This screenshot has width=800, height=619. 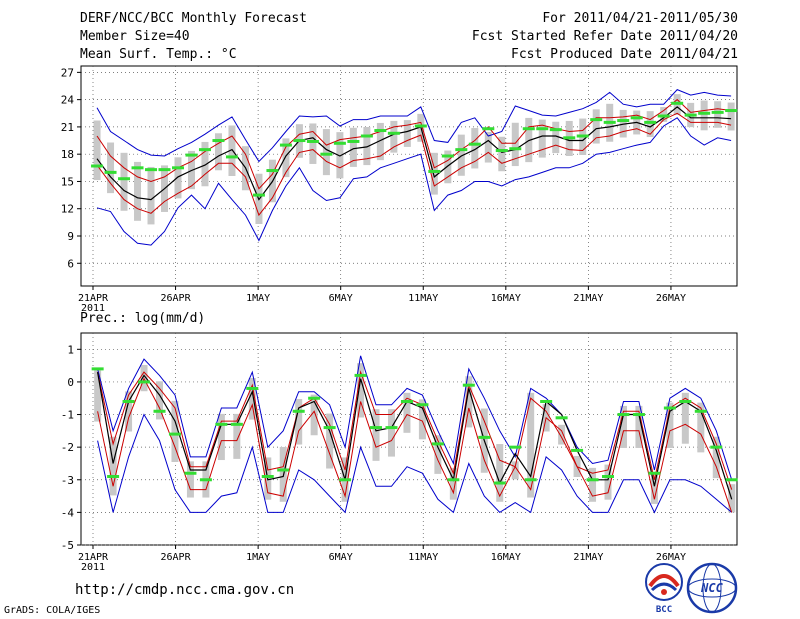 I want to click on temp-ytick-label: 24, so click(x=68, y=100).